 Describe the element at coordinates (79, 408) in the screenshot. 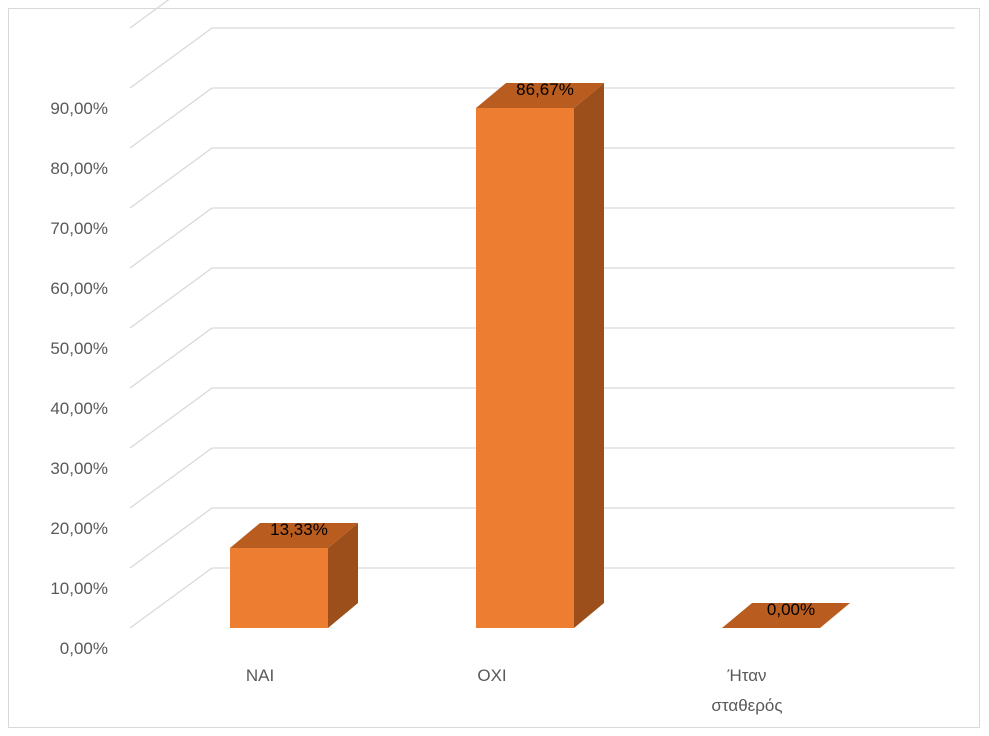

I see `y-tick-label: 40,00%` at that location.